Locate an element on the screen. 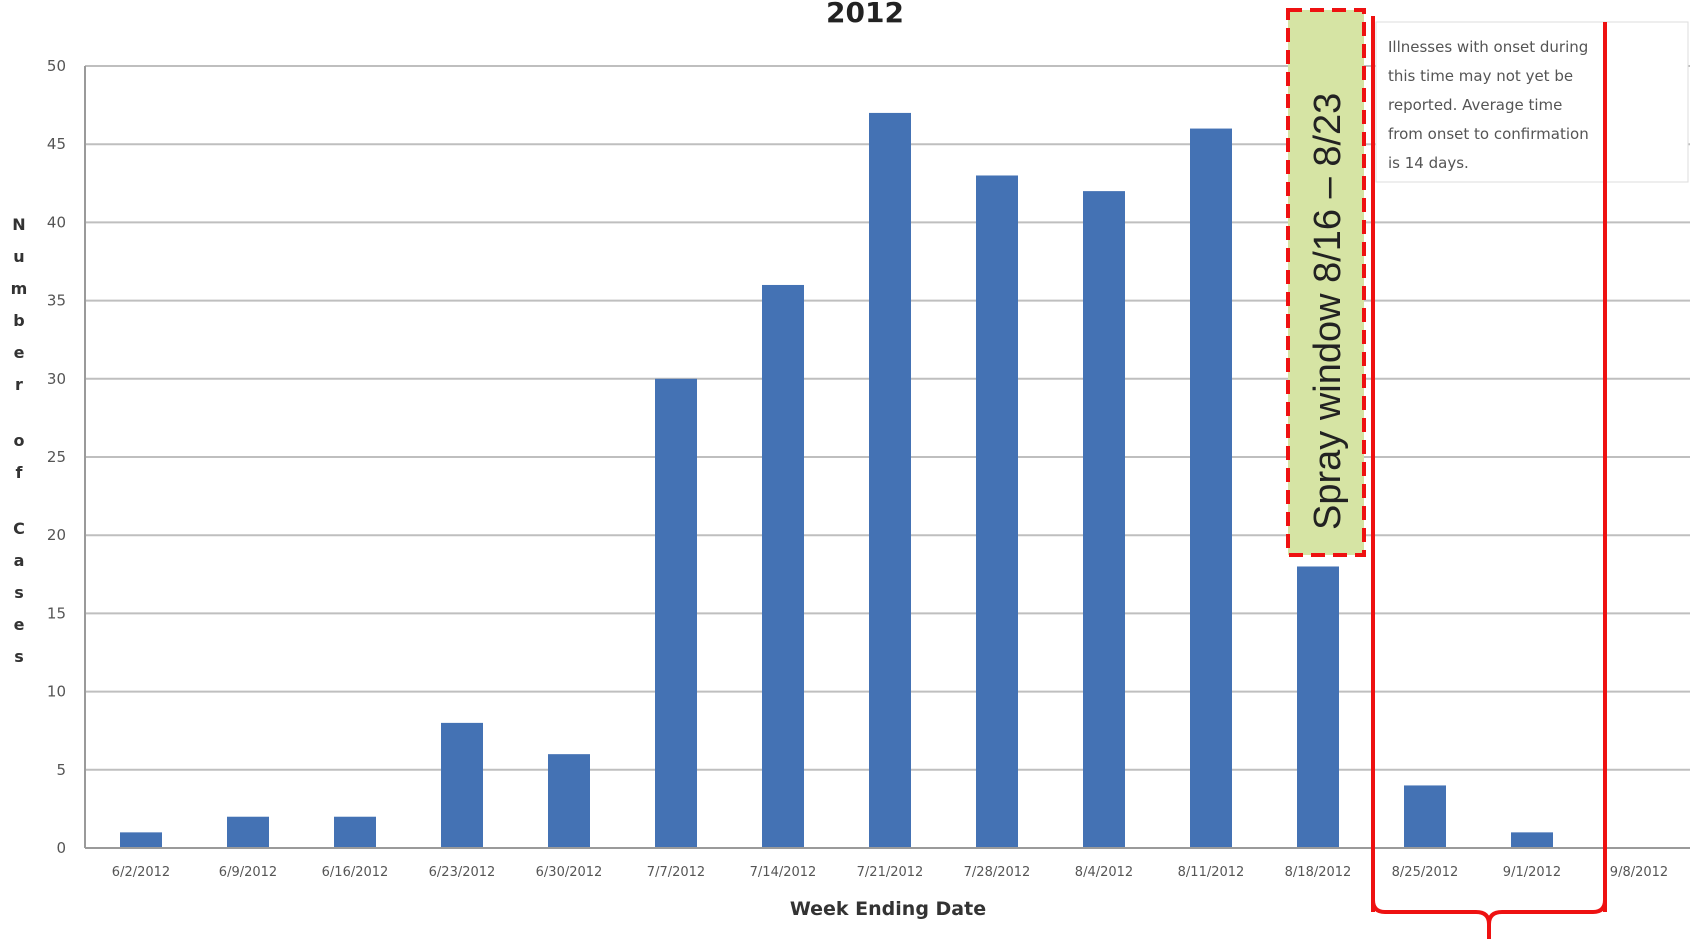  note-line: is 14 days. is located at coordinates (1428, 163).